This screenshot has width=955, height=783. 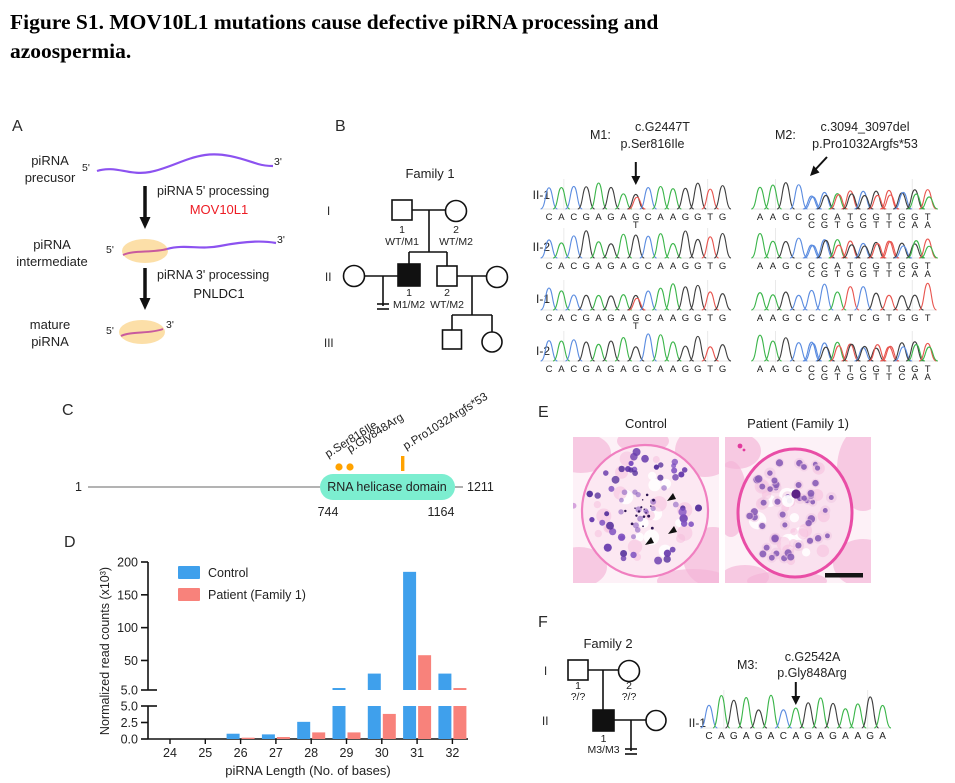 I want to click on figure-title-line2: azoospermia., so click(x=71, y=51).